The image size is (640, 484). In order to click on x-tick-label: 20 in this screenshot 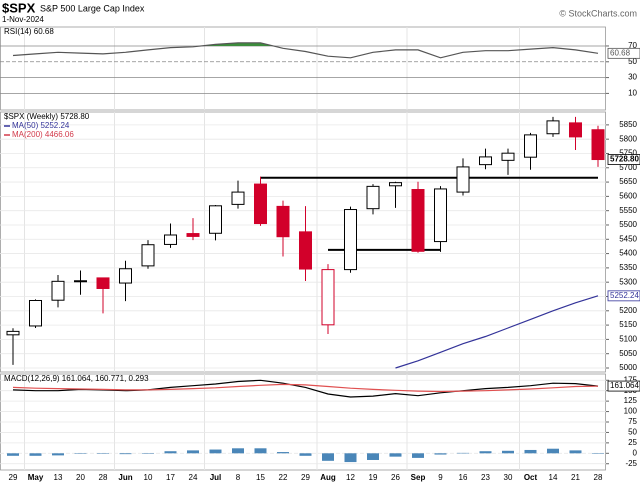, I will do `click(80, 477)`.